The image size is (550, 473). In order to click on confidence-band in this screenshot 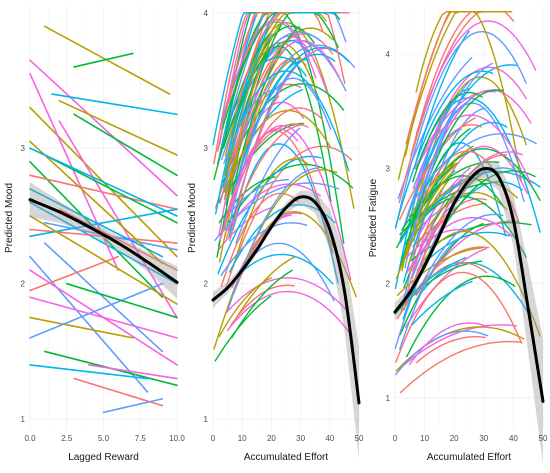, I will do `click(103, 240)`.